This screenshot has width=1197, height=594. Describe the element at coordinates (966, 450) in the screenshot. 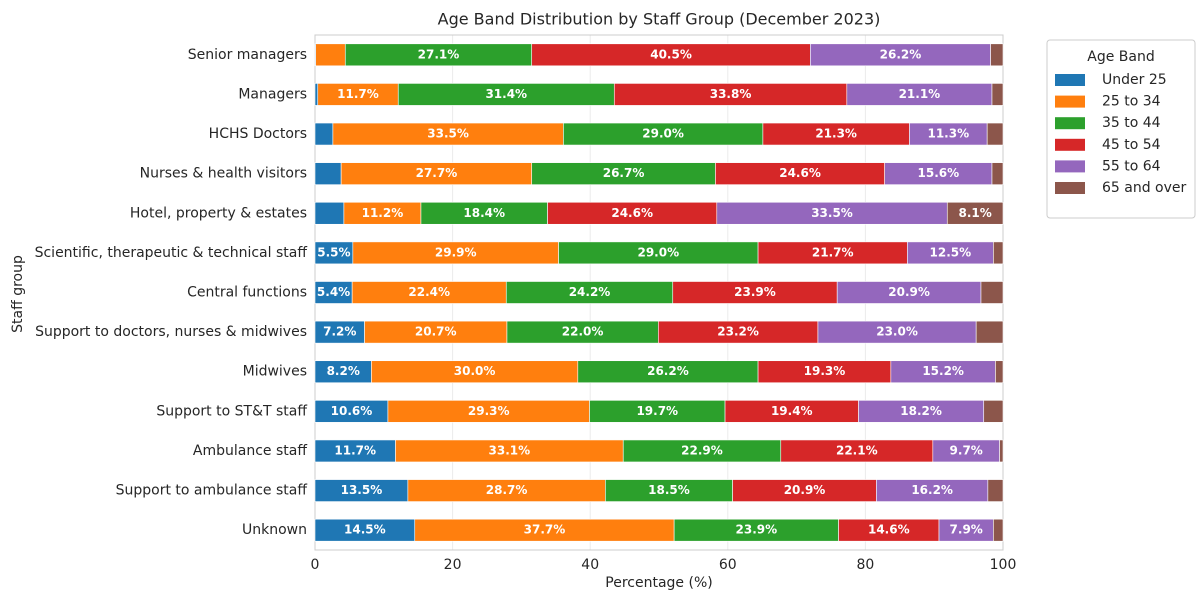

I see `value-label: 9.7%` at that location.